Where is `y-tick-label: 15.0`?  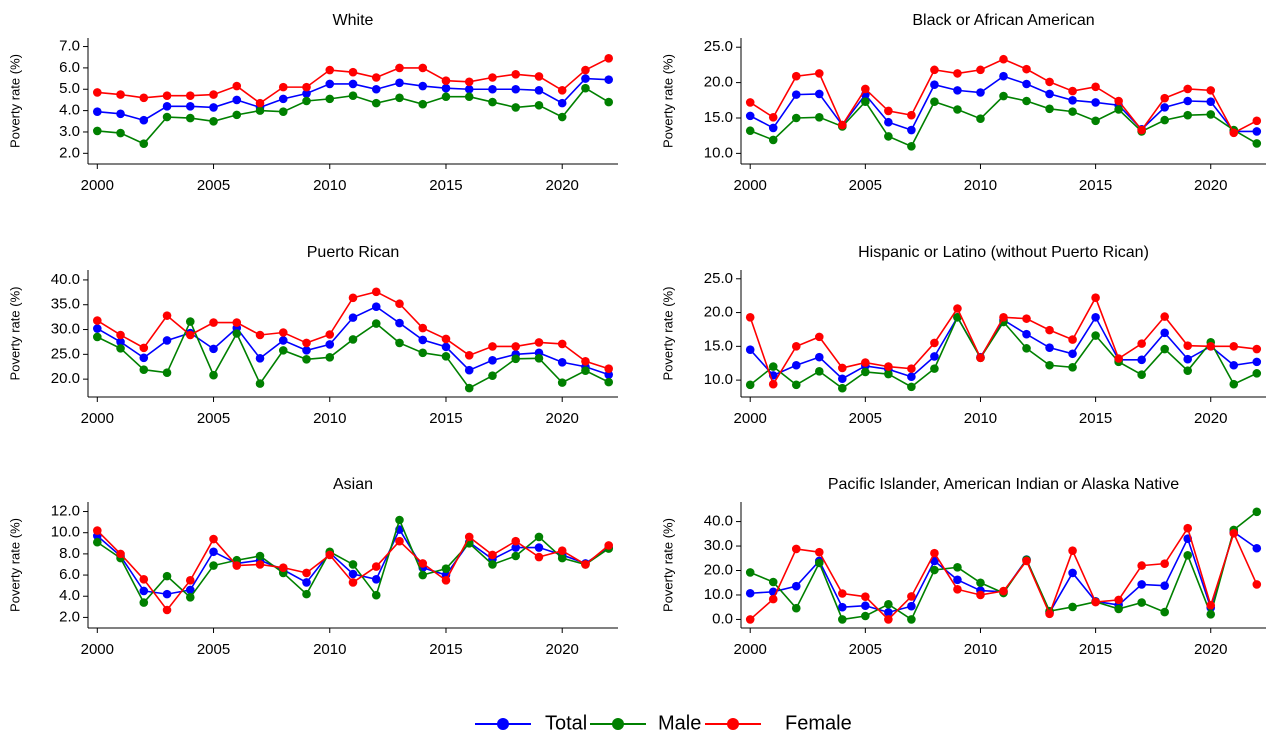
y-tick-label: 15.0 is located at coordinates (718, 117).